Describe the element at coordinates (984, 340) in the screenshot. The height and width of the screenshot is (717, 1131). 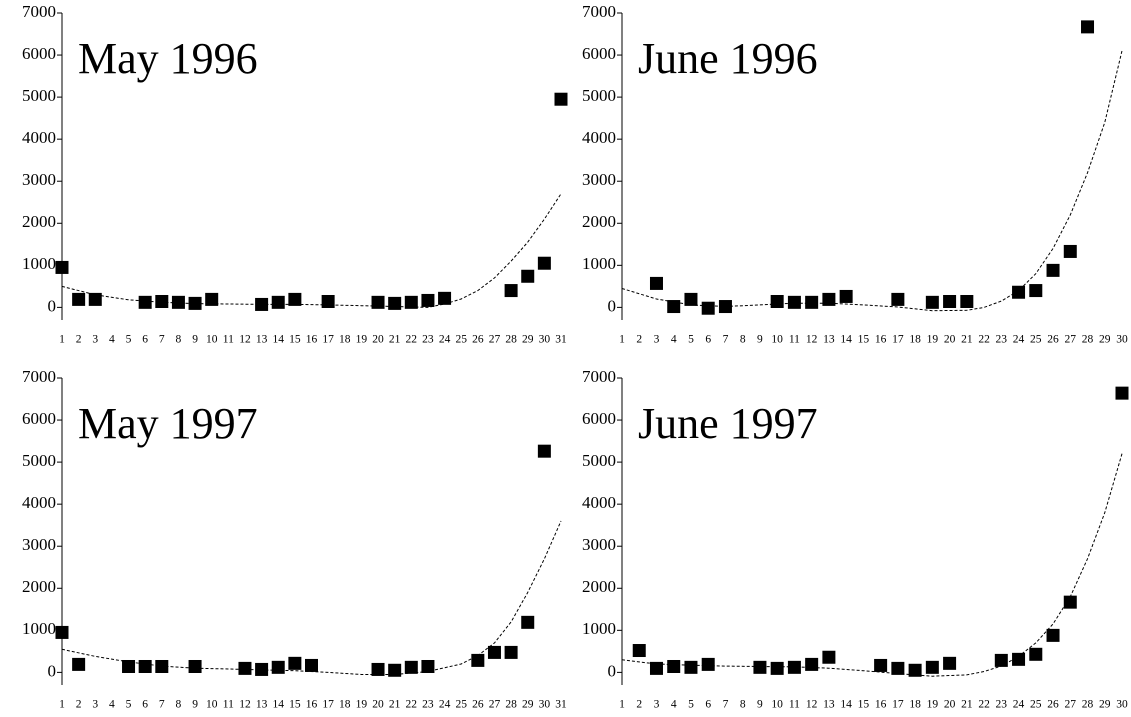
I see `x-tick-label: 22` at that location.